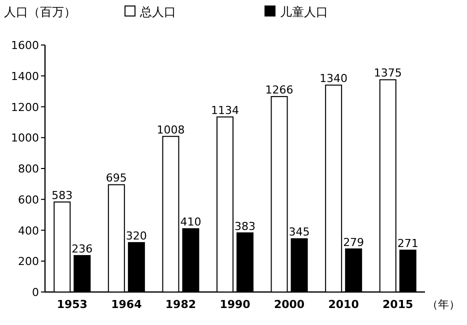 This screenshot has width=467, height=325. Describe the element at coordinates (279, 90) in the screenshot. I see `data-label: 1266` at that location.